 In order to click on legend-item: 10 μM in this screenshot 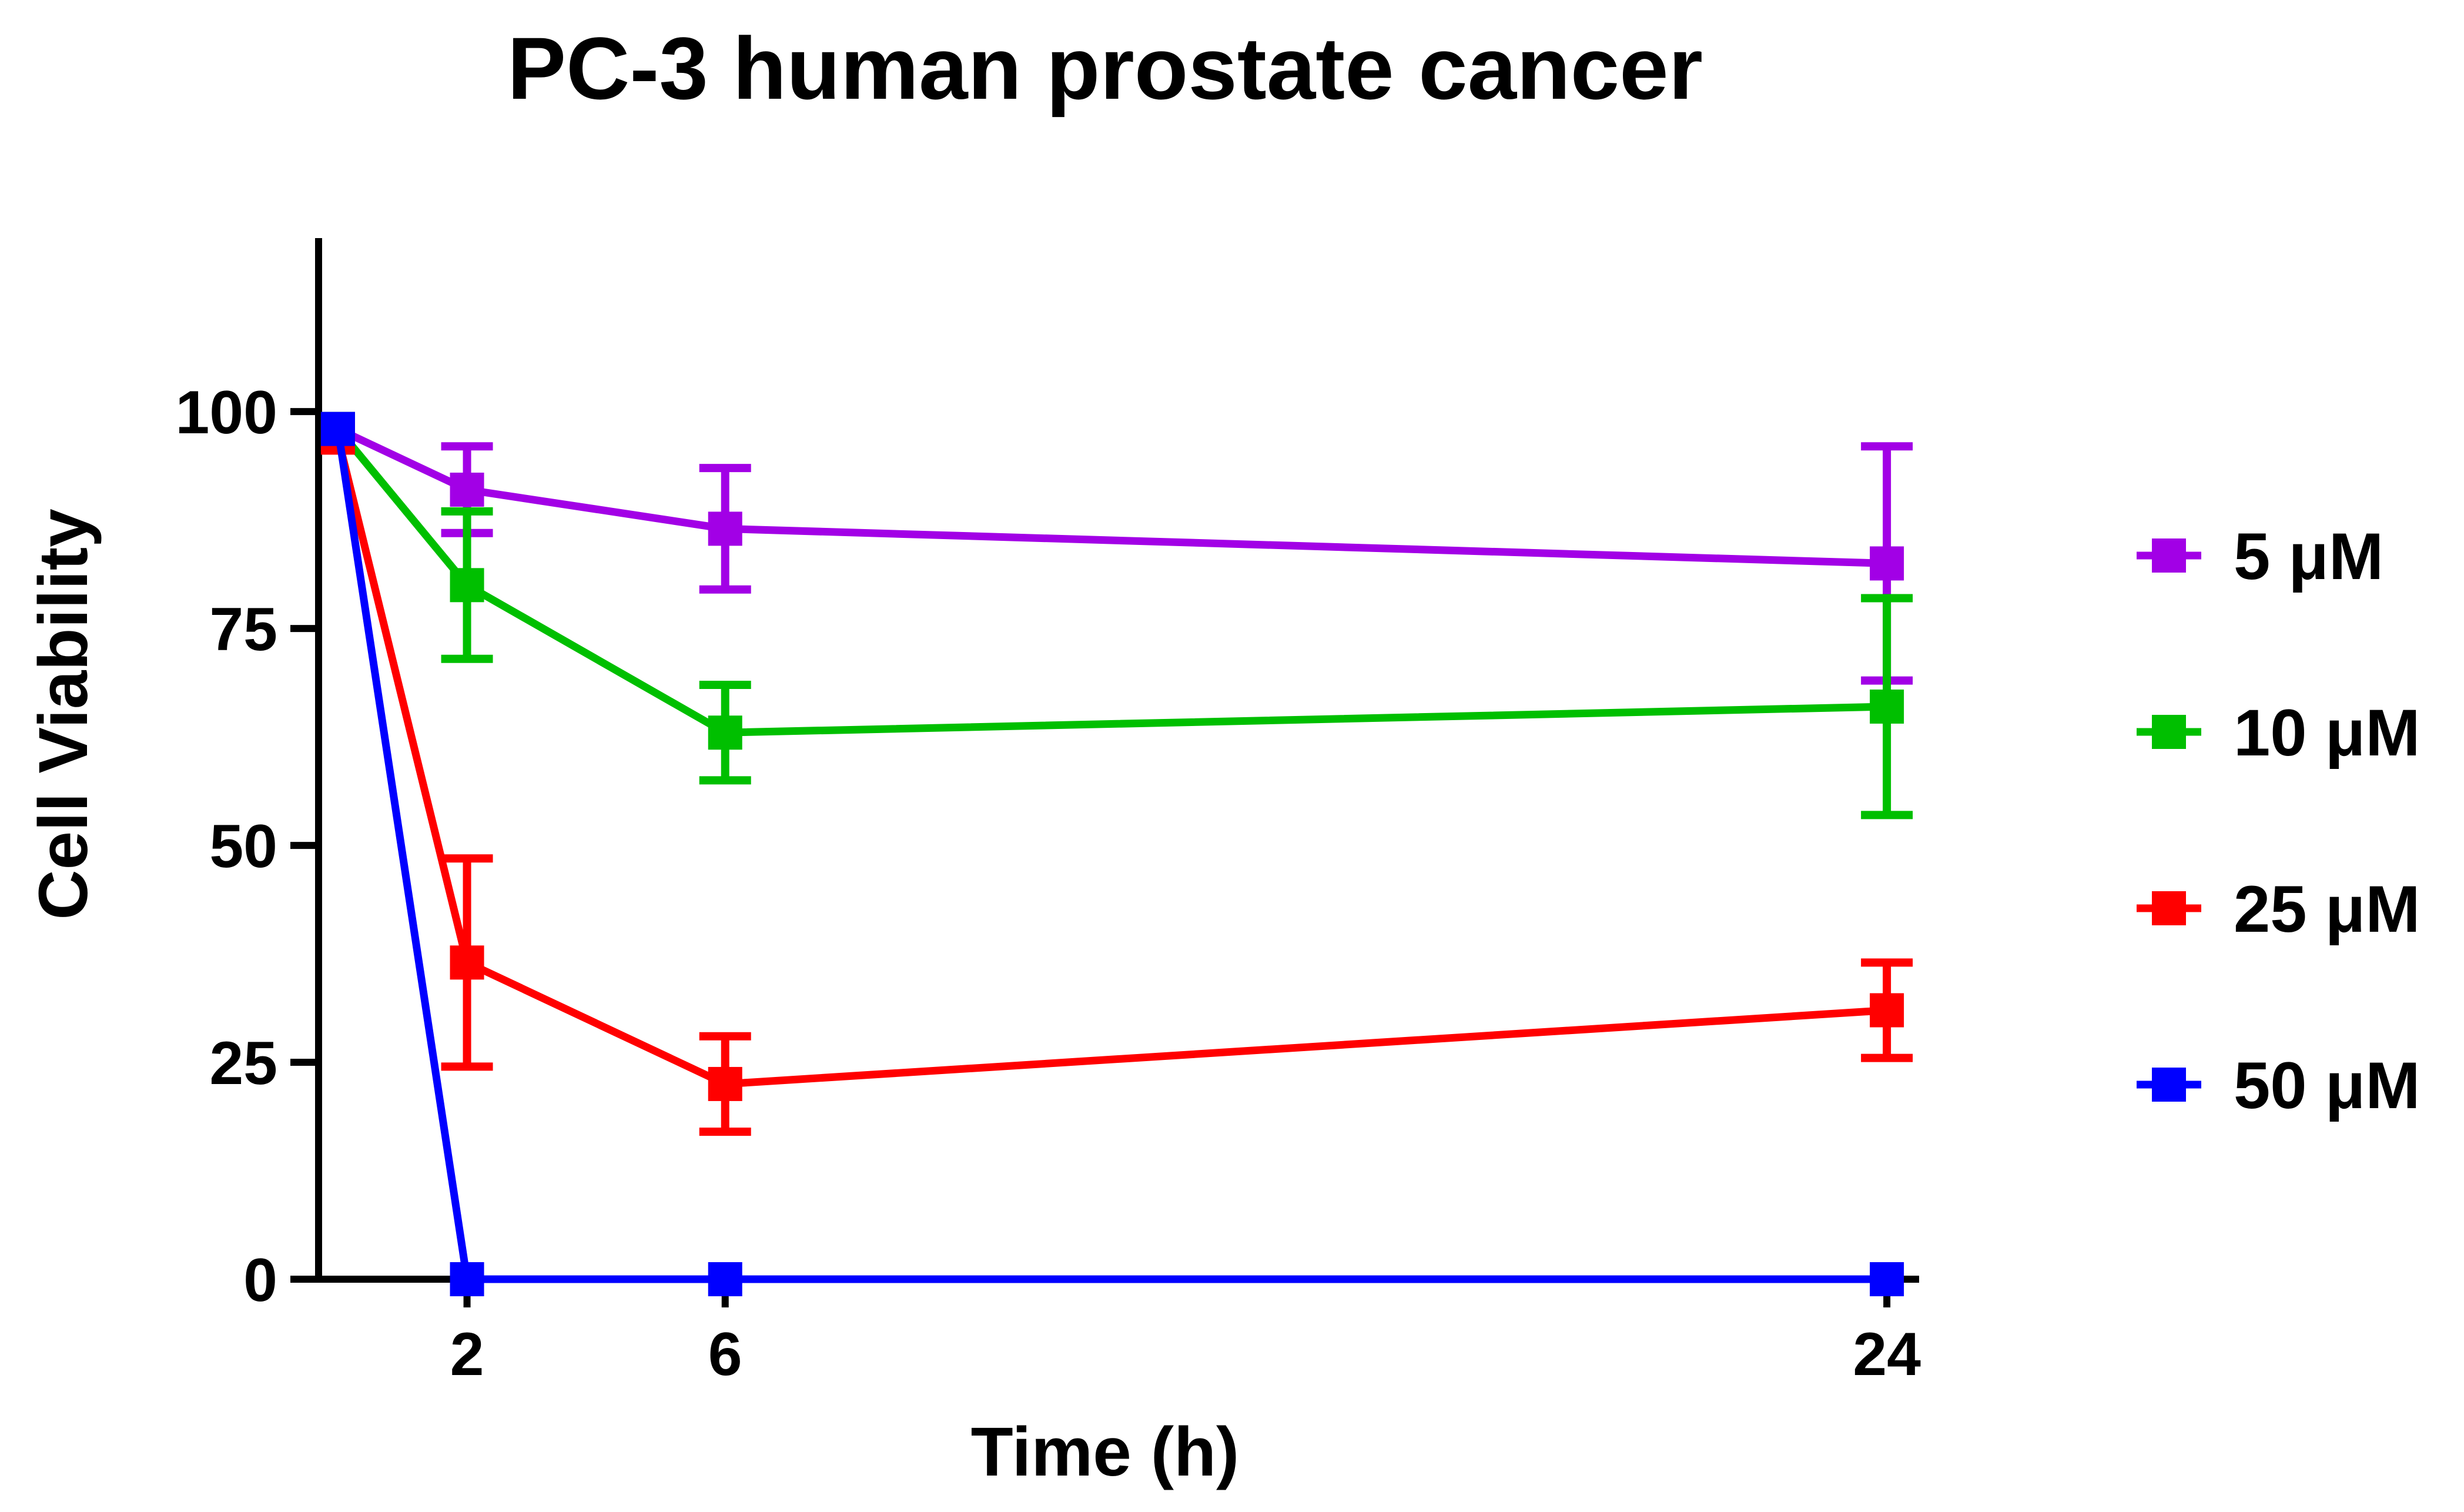, I will do `click(2279, 733)`.